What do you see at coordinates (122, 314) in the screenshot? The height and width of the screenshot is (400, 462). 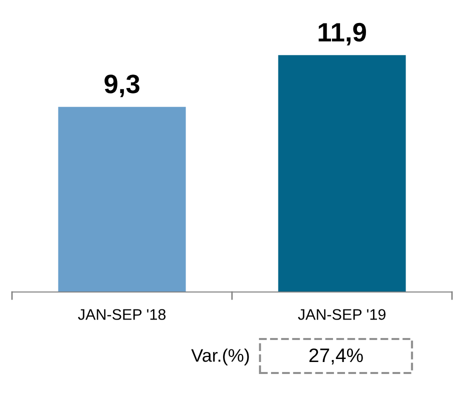 I see `x-tick-label: JAN-SEP '18` at bounding box center [122, 314].